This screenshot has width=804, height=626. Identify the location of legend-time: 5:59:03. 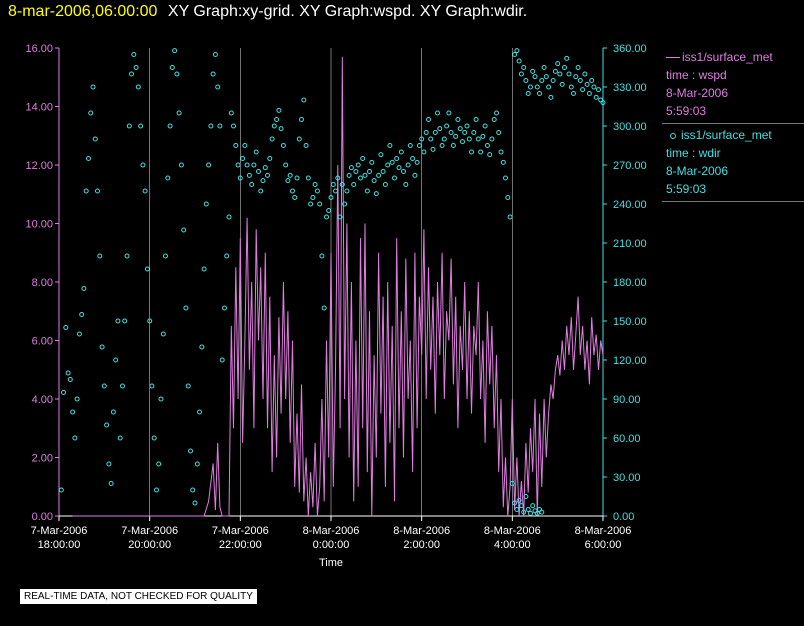
(686, 111).